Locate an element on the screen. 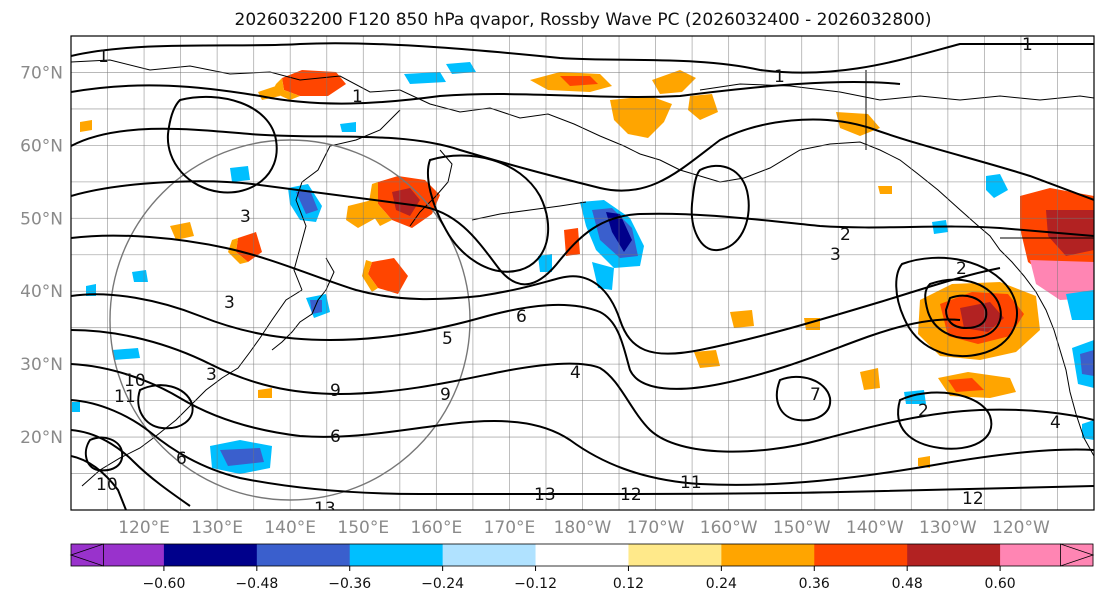 Image resolution: width=1105 pixels, height=604 pixels. shade-pos-arctic-1-core is located at coordinates (579, 81).